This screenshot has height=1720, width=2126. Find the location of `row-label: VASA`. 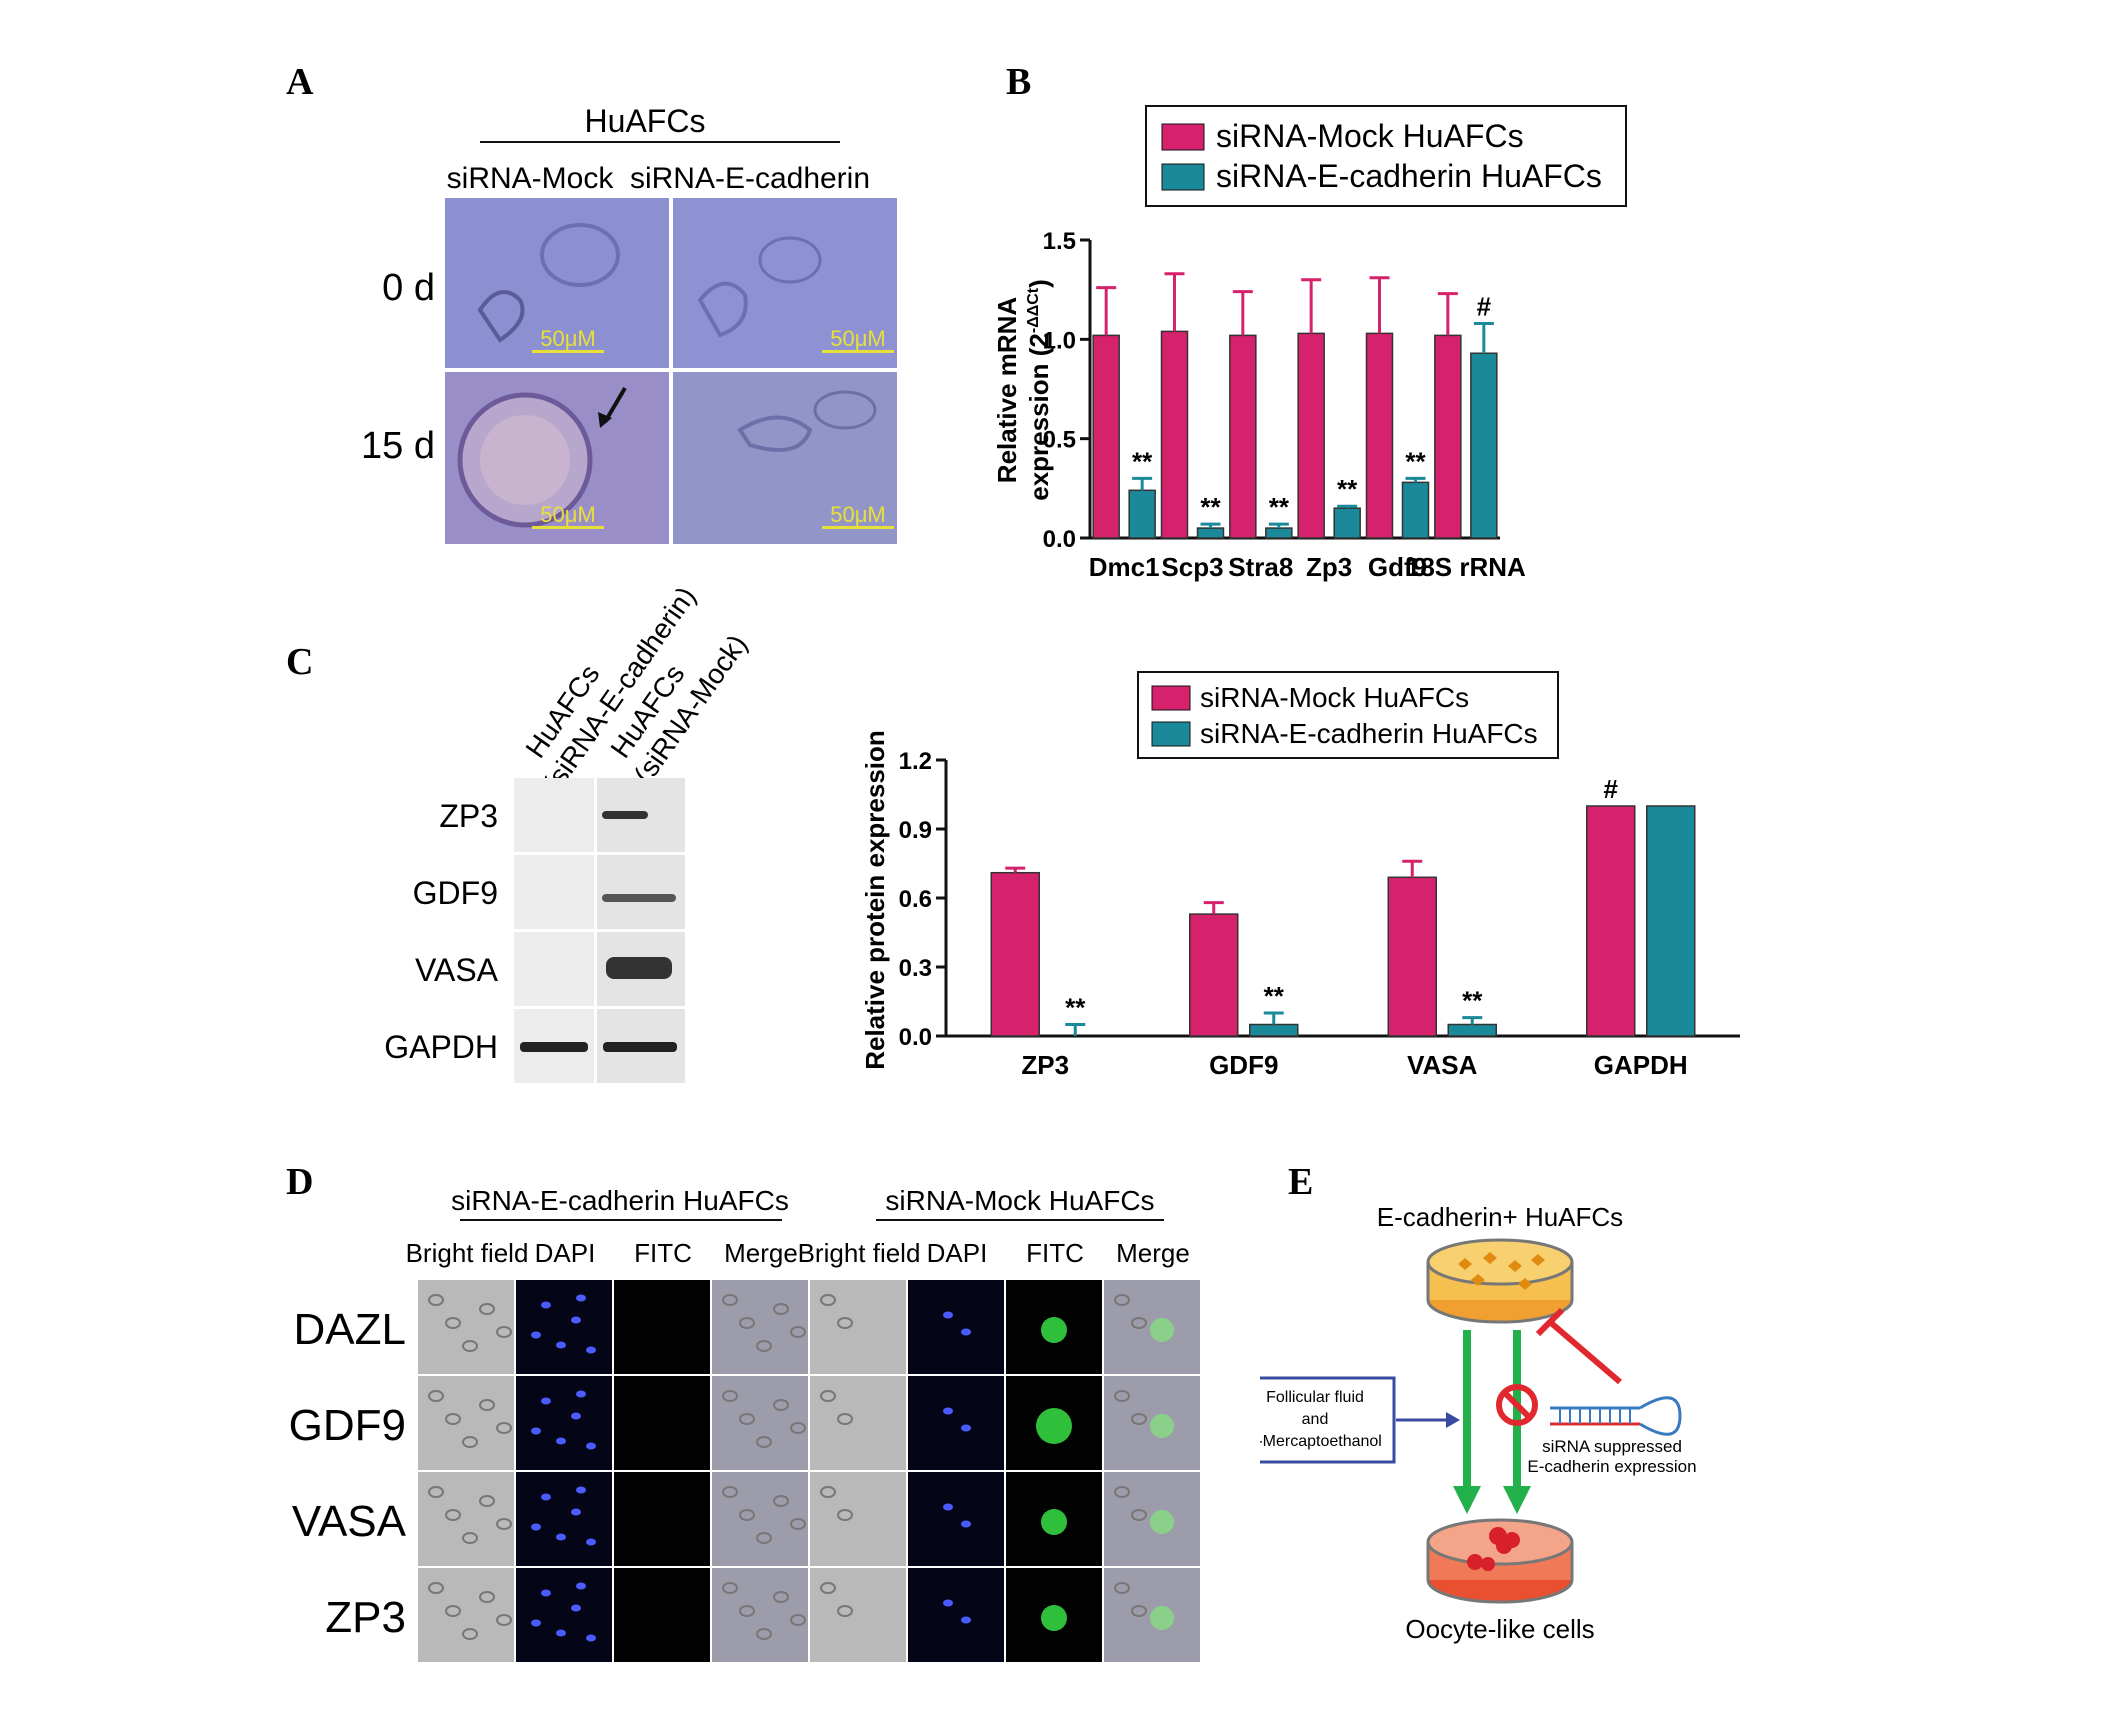

row-label: VASA is located at coordinates (349, 1521).